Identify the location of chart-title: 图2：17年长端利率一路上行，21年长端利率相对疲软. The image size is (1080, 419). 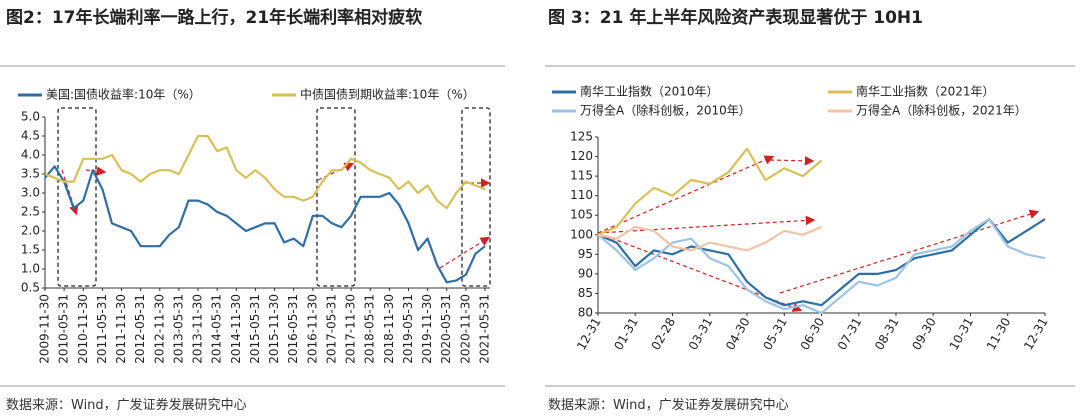
(214, 18).